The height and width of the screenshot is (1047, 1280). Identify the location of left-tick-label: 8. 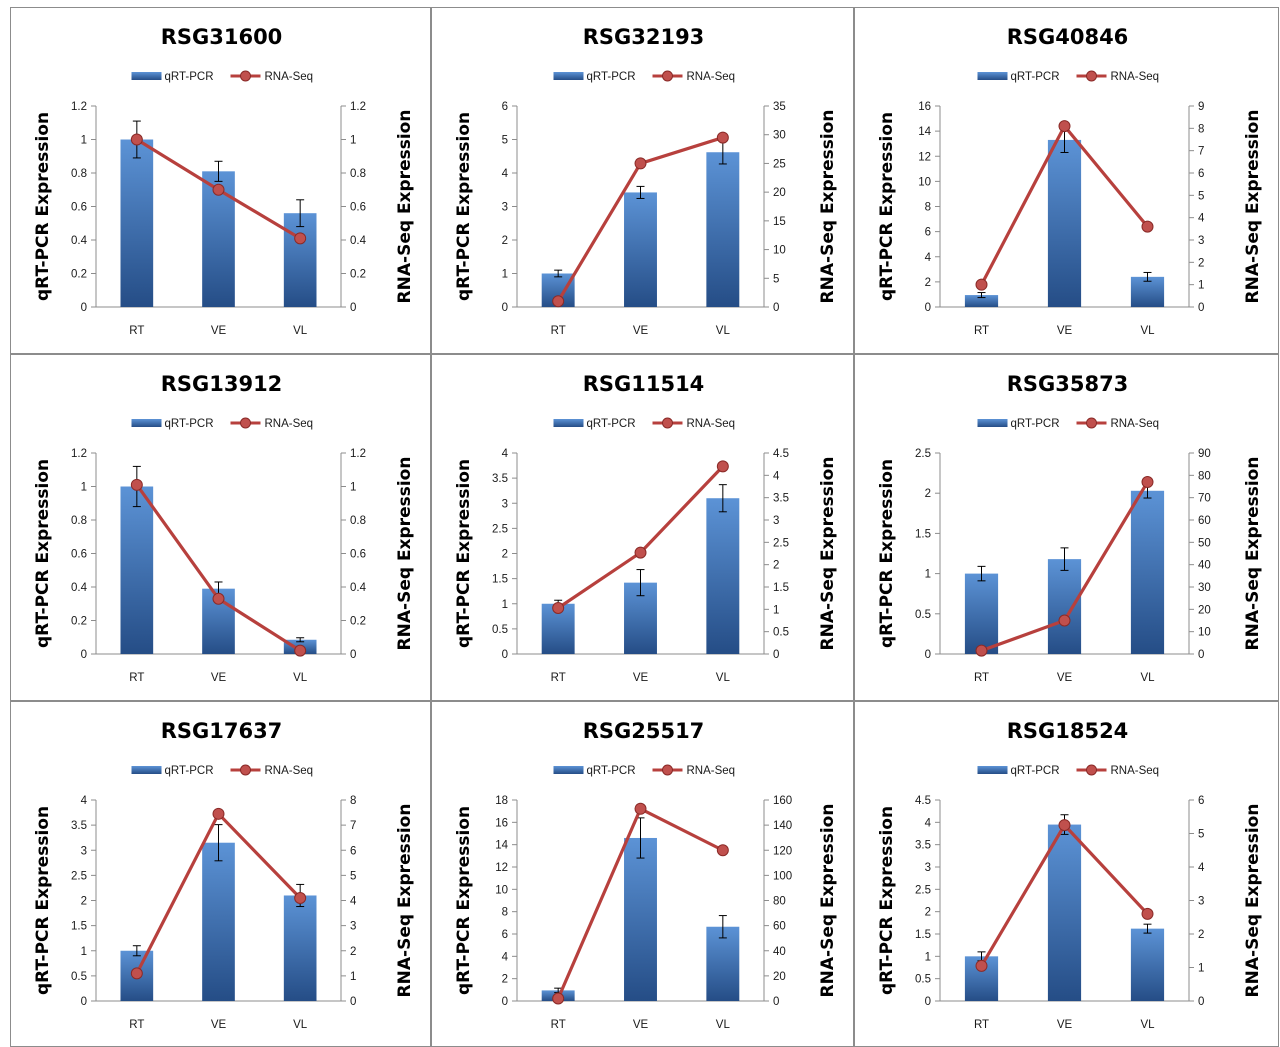
(505, 913).